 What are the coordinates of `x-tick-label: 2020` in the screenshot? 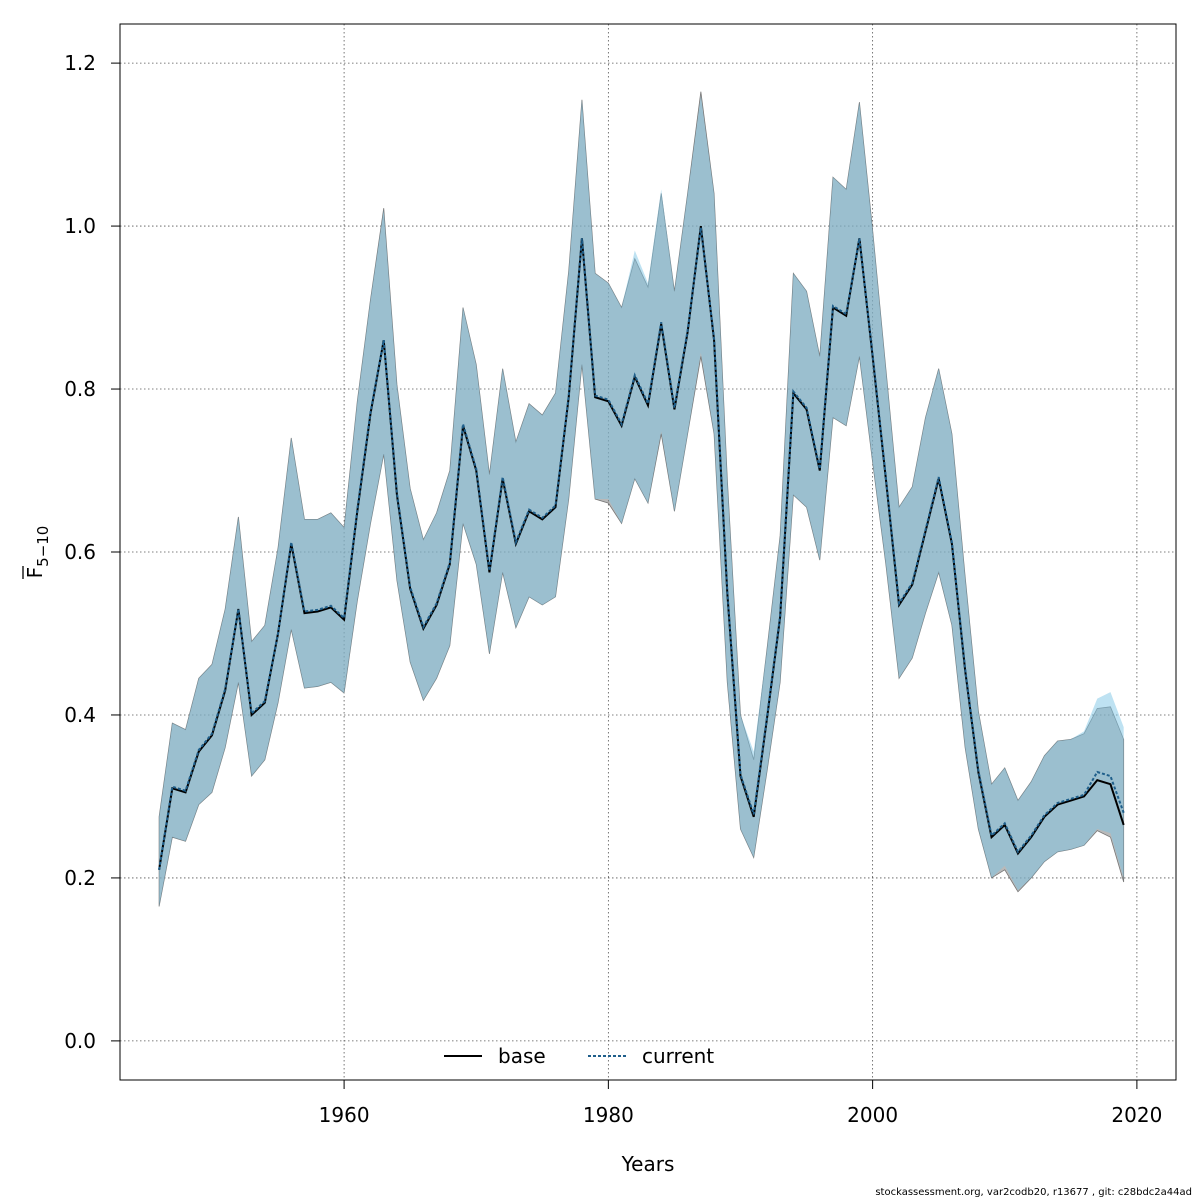 It's located at (1136, 1115).